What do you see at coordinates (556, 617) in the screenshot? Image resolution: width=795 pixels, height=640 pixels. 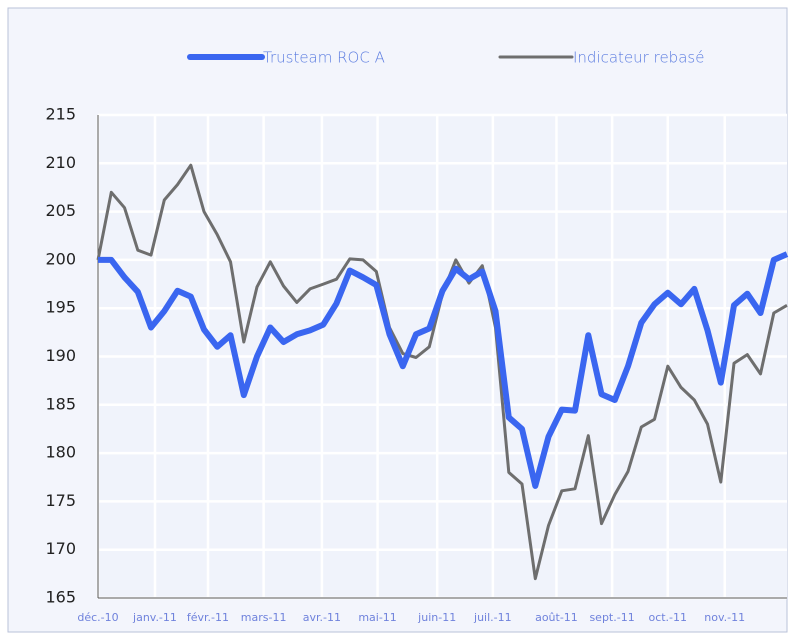 I see `x-tick-label: août-11` at bounding box center [556, 617].